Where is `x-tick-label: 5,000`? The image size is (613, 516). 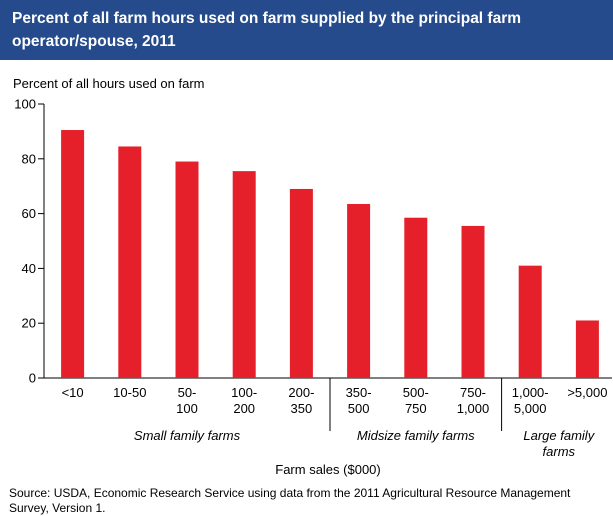
x-tick-label: 5,000 is located at coordinates (530, 408).